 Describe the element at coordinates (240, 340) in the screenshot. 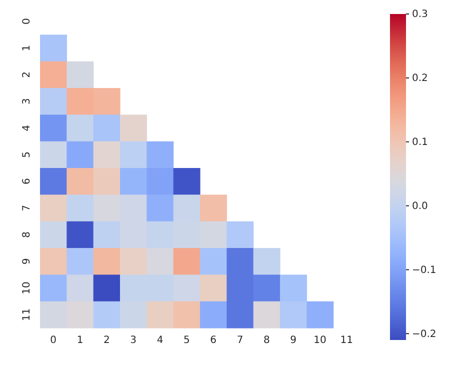

I see `x-tick-label: 7` at that location.